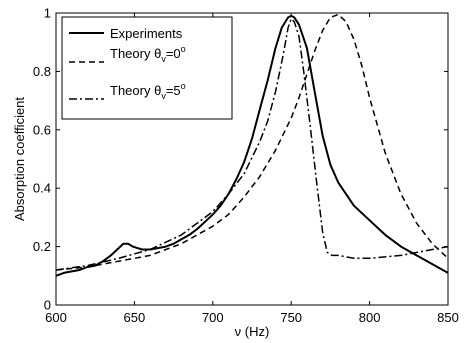 The image size is (470, 343). Describe the element at coordinates (291, 317) in the screenshot. I see `x-tick-label: 750` at that location.